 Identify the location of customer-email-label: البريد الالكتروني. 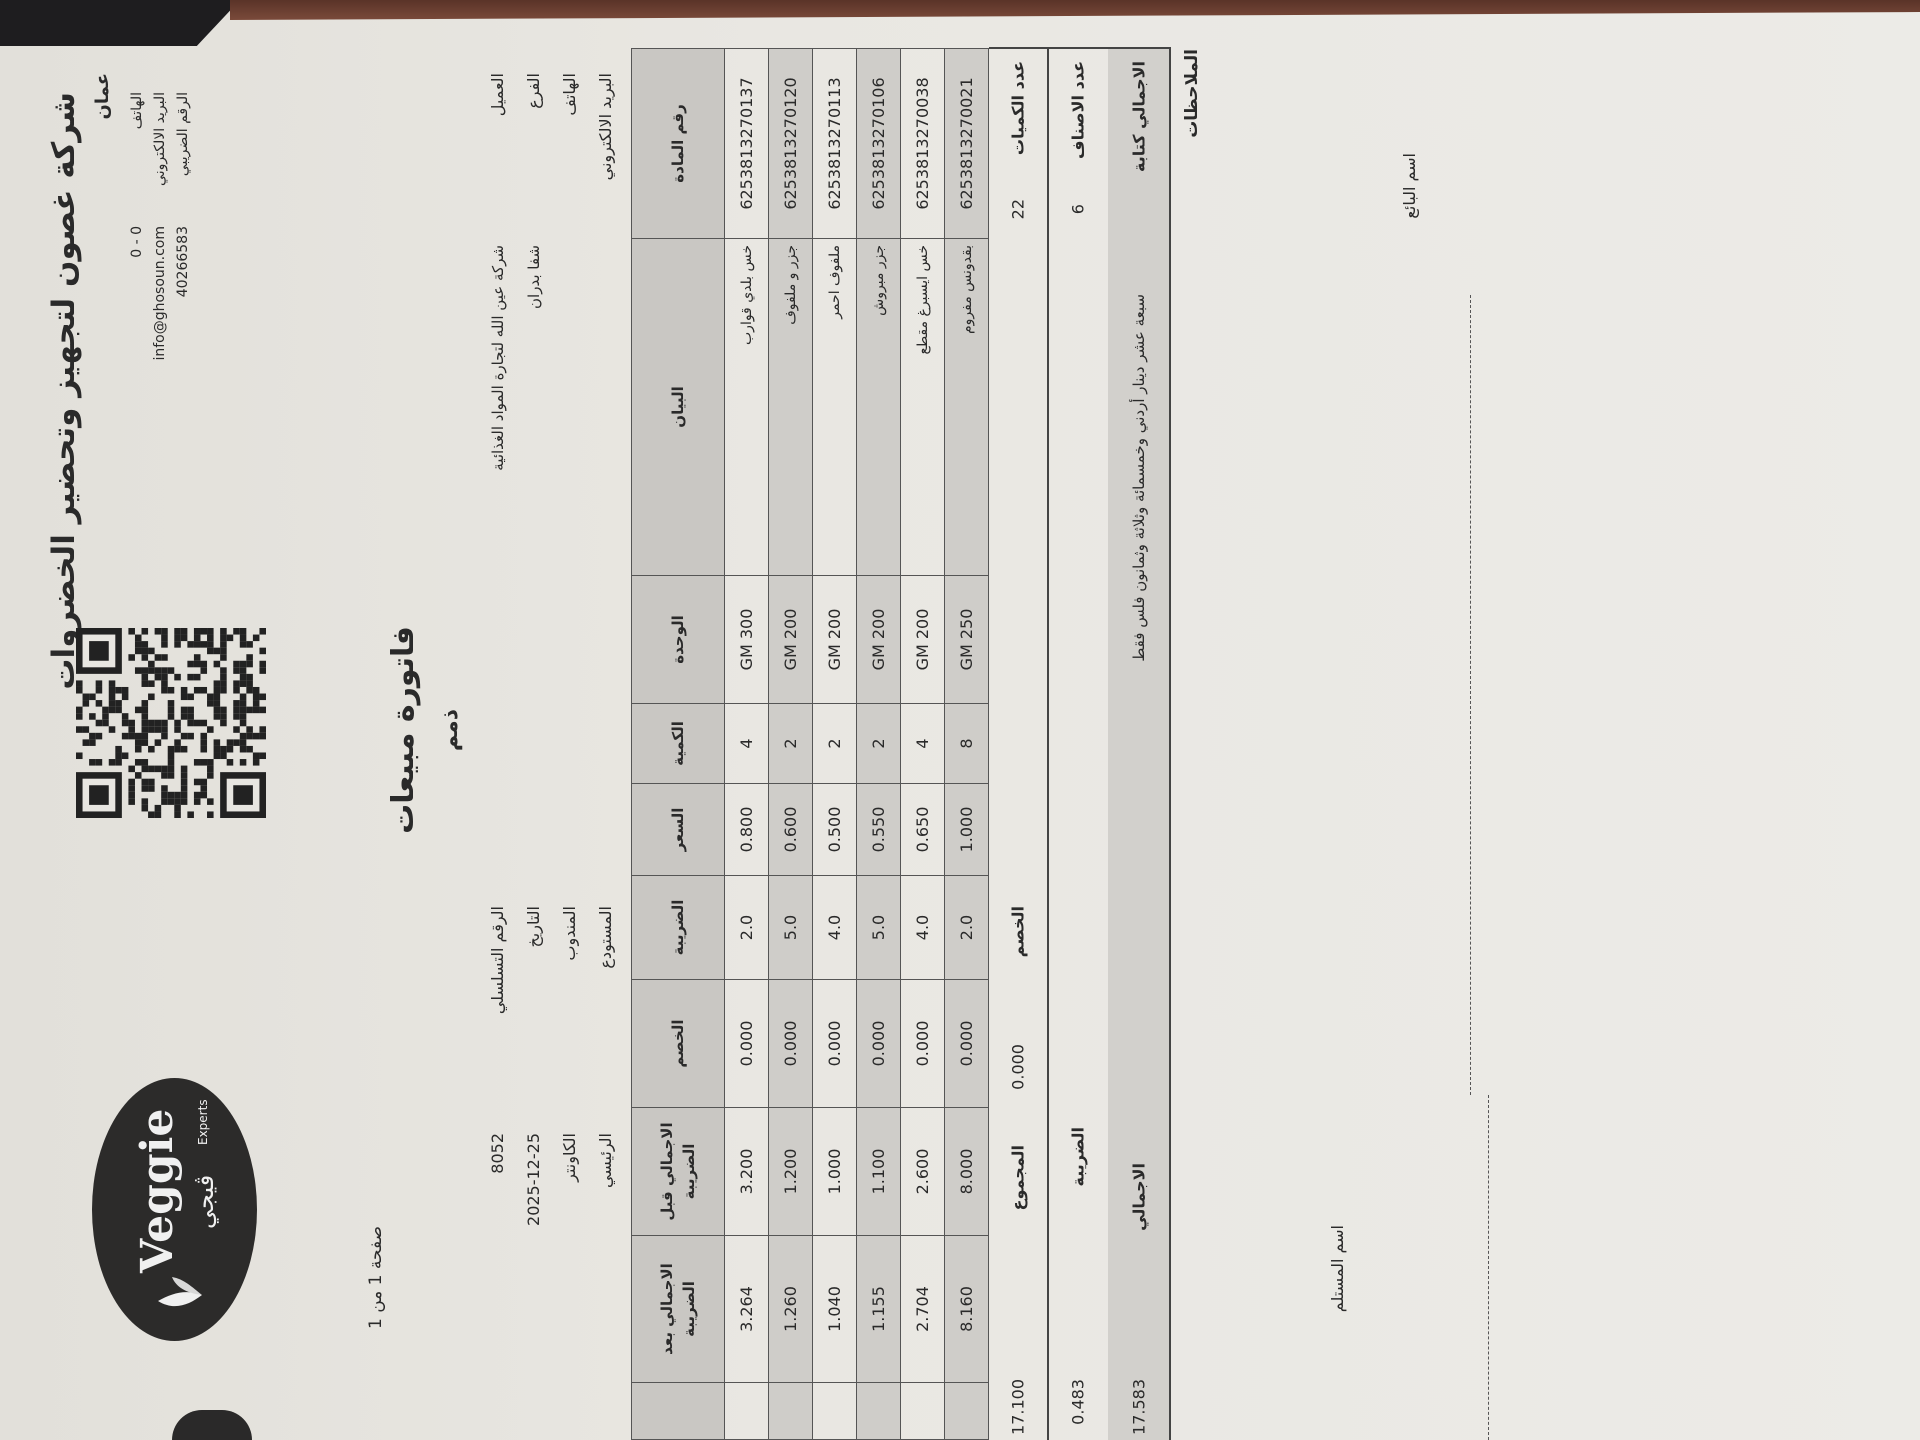
(605, 127).